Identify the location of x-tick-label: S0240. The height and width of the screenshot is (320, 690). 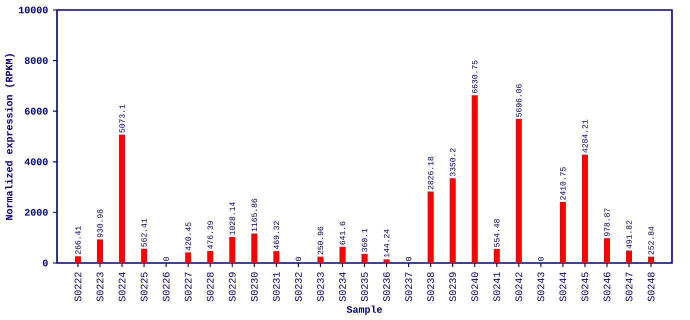
(474, 287).